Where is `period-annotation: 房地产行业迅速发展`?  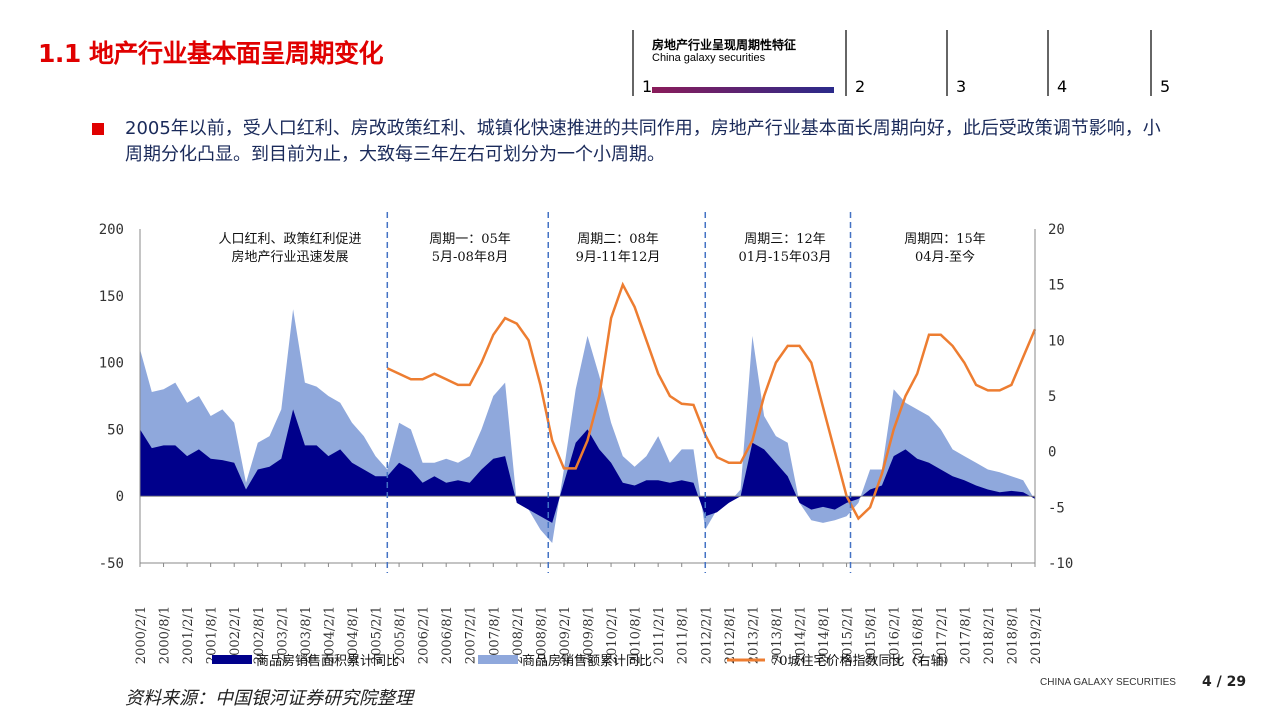 period-annotation: 房地产行业迅速发展 is located at coordinates (289, 257).